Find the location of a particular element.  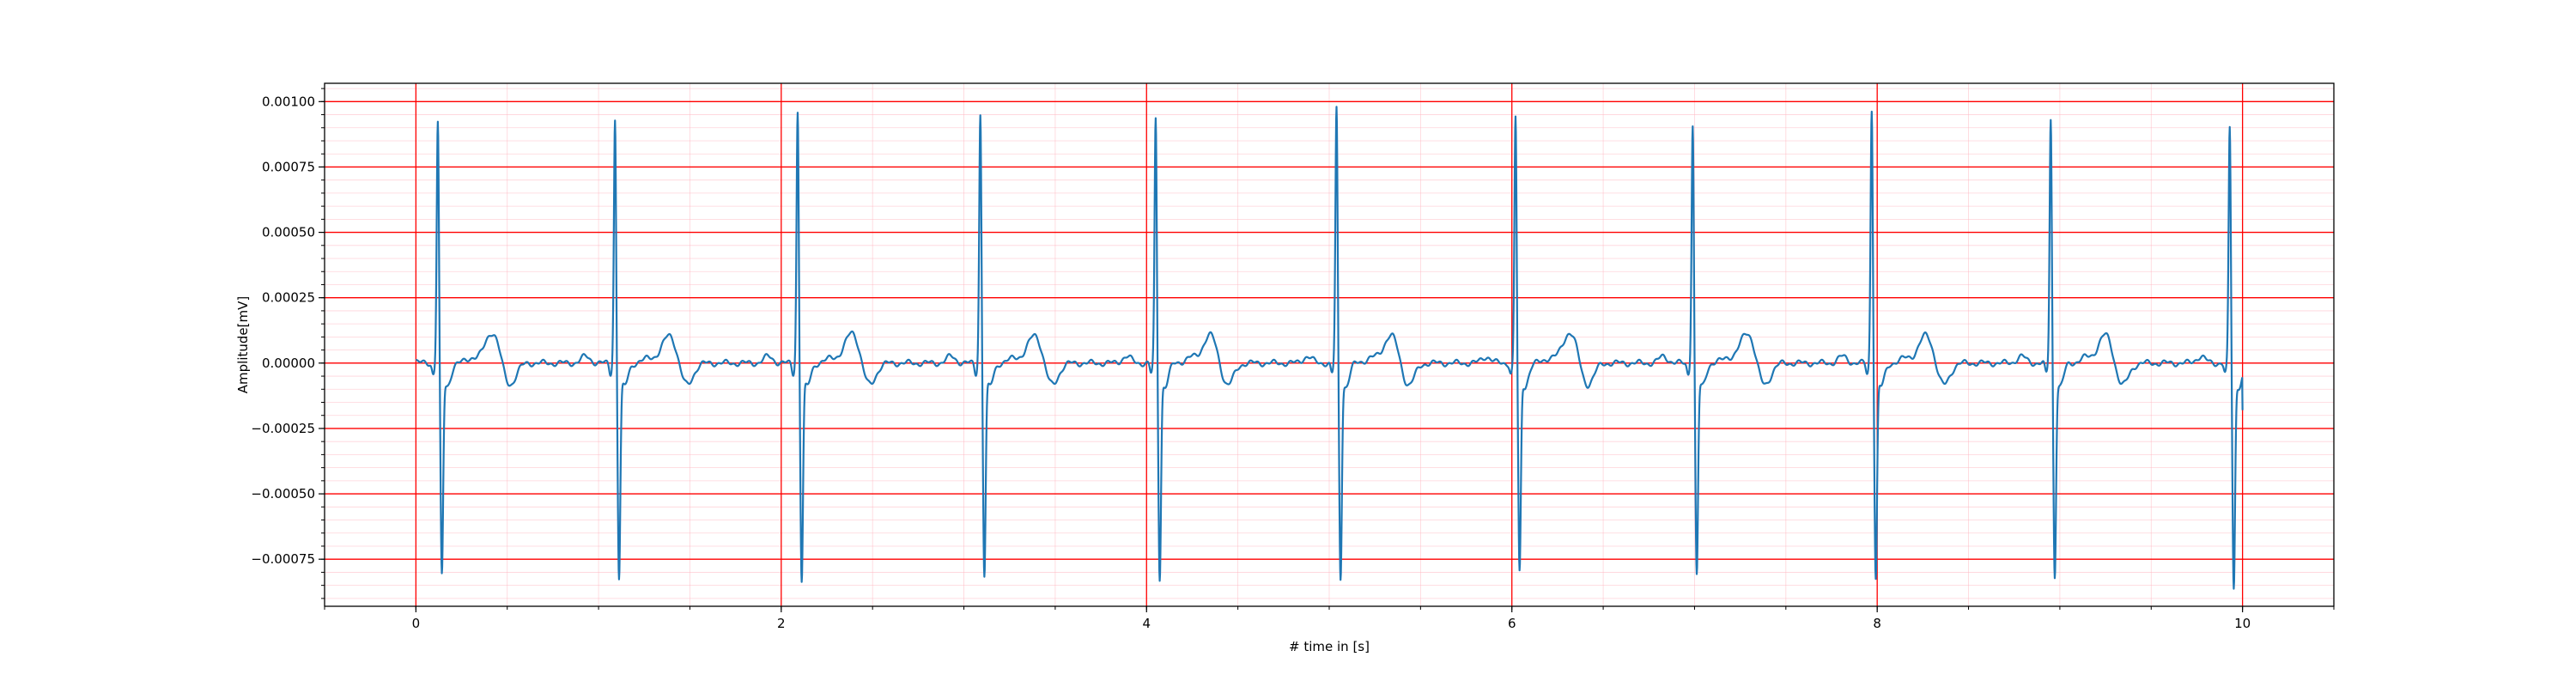

y-tick-label: −0.00050 is located at coordinates (283, 494).